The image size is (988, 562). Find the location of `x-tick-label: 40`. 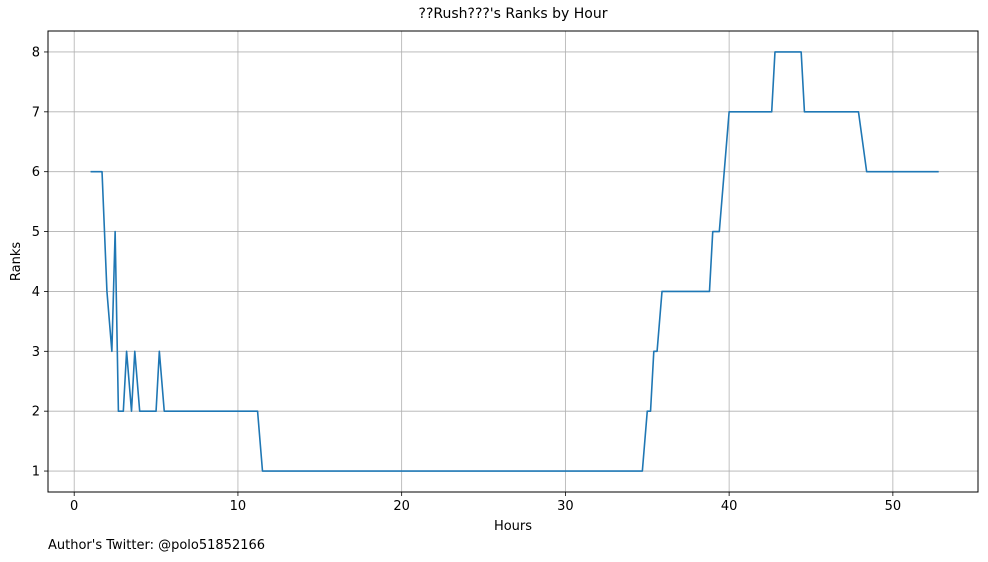

x-tick-label: 40 is located at coordinates (729, 506).